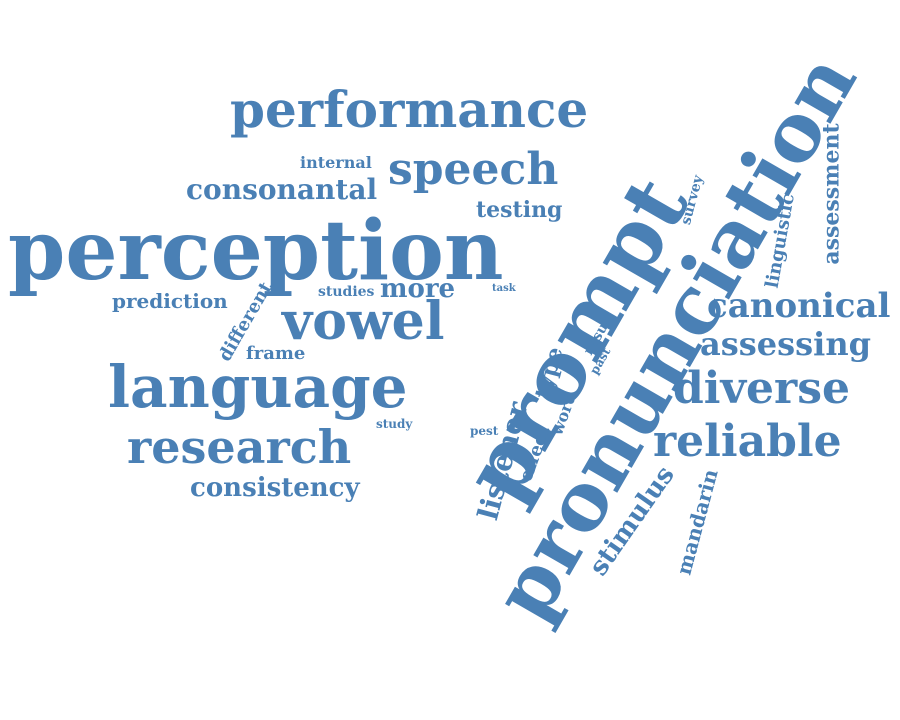 Image resolution: width=900 pixels, height=720 pixels. I want to click on word-performance: performance, so click(409, 109).